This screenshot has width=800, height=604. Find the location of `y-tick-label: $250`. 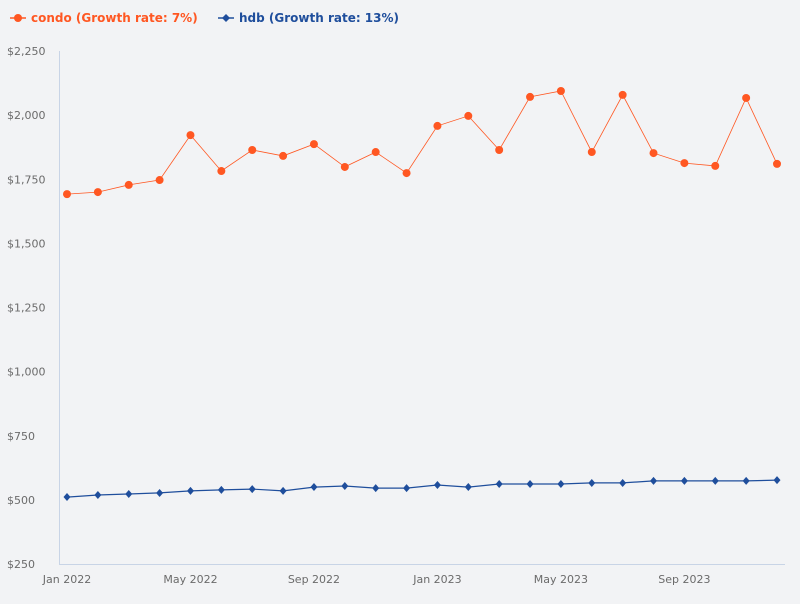

y-tick-label: $250 is located at coordinates (21, 564).